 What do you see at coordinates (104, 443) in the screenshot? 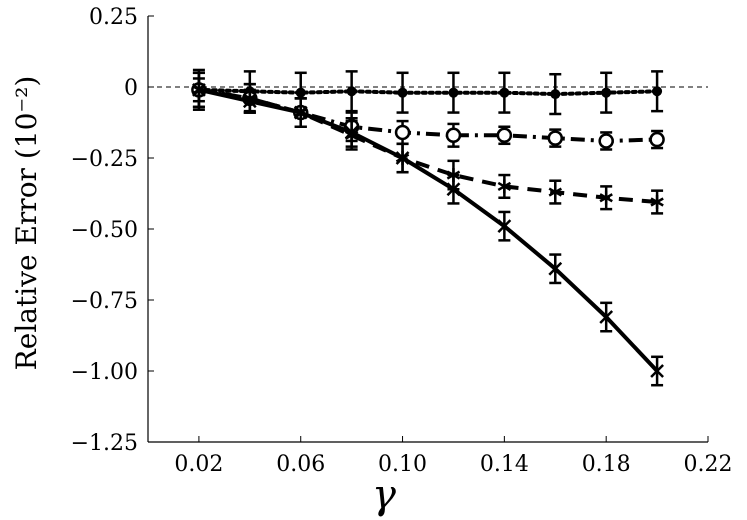
I see `y-tick-label: −1.25` at bounding box center [104, 443].